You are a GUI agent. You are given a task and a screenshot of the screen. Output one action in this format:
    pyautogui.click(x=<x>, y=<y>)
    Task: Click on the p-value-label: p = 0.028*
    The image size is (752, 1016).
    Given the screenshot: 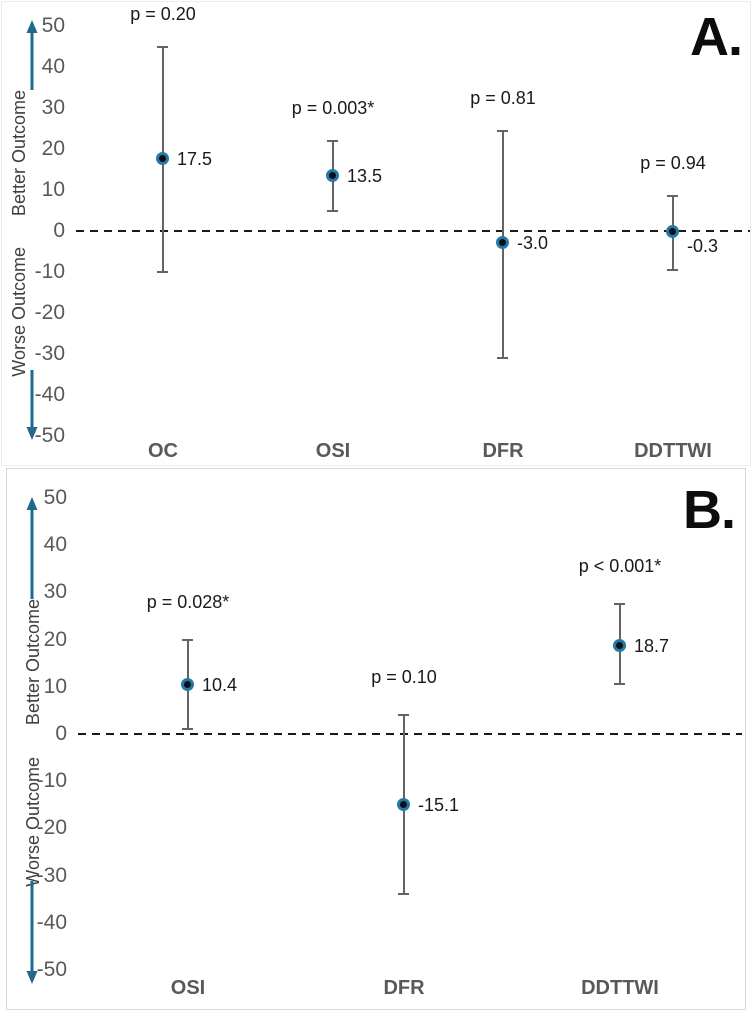 What is the action you would take?
    pyautogui.click(x=188, y=601)
    